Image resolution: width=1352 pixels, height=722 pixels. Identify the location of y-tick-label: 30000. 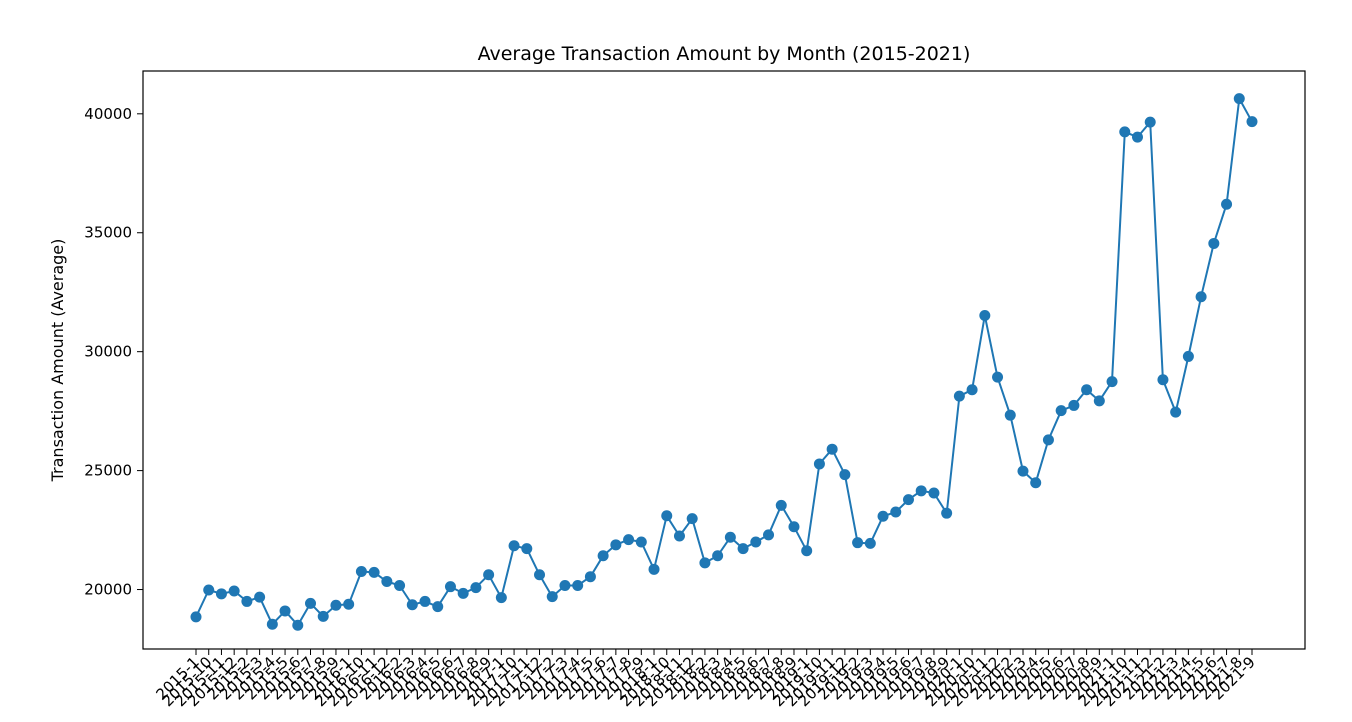
(108, 352).